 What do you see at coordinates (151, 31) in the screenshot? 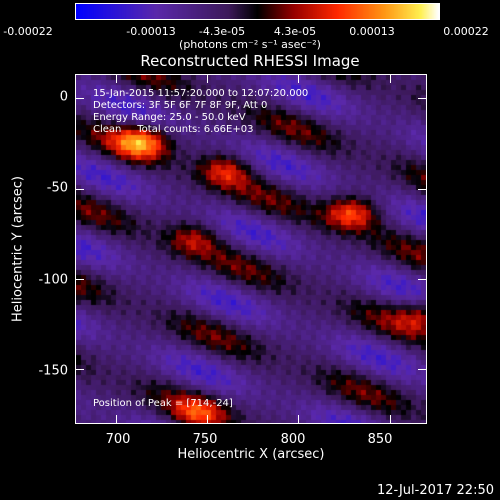
I see `colorbar-tick-label: -0.00013` at bounding box center [151, 31].